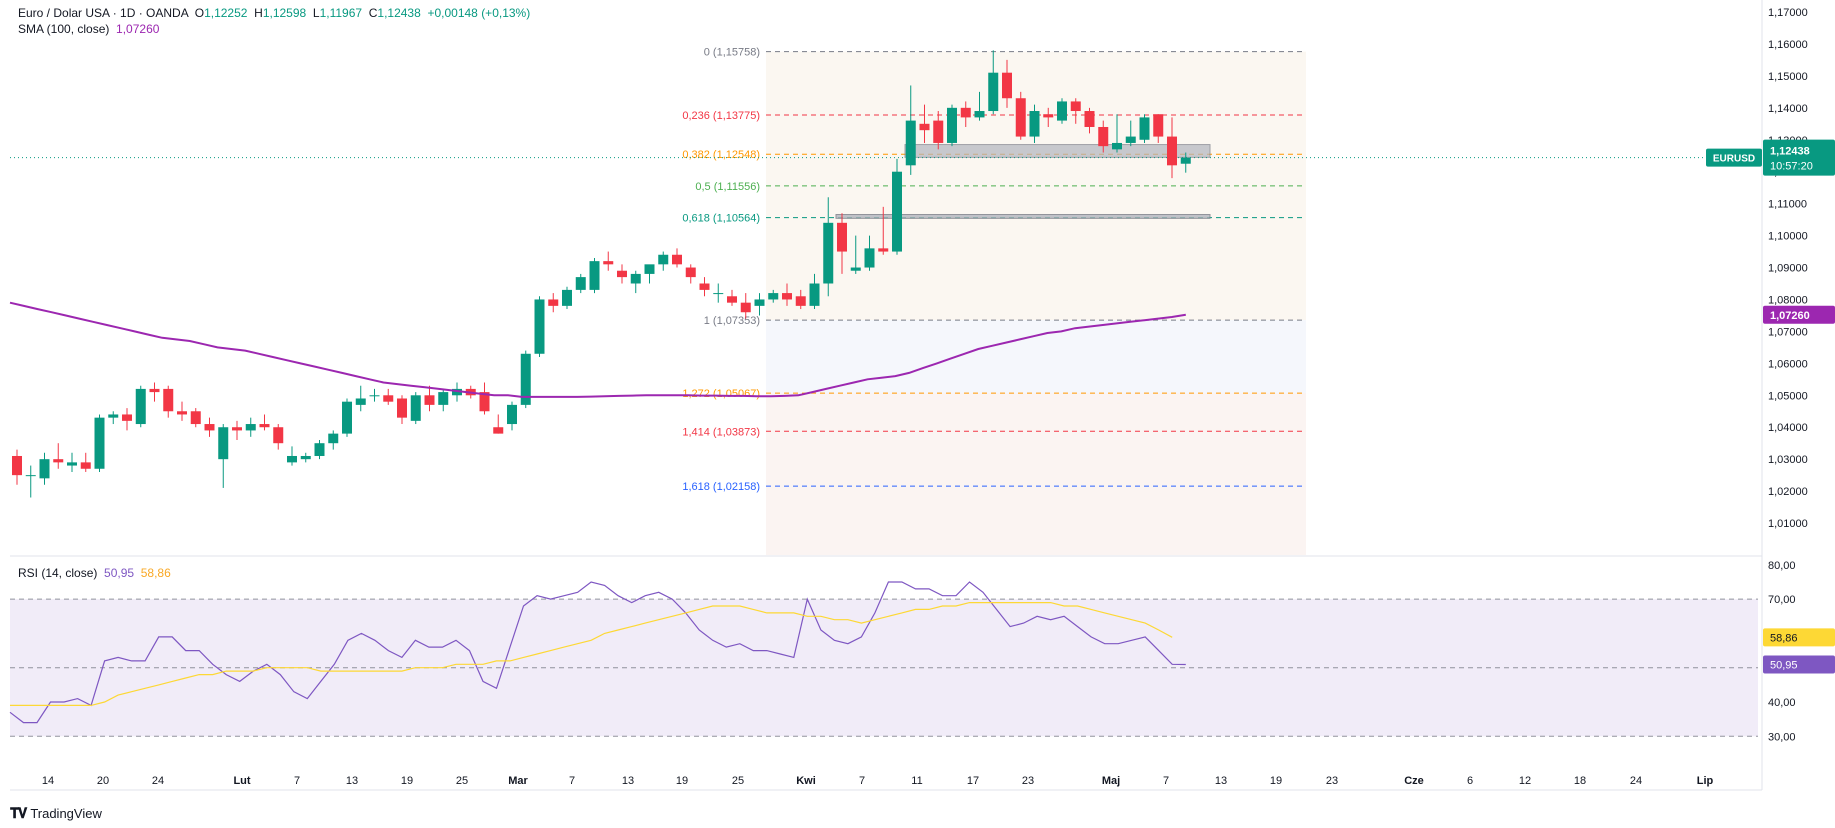 This screenshot has height=828, width=1835. I want to click on time-axis-label: Mar, so click(518, 781).